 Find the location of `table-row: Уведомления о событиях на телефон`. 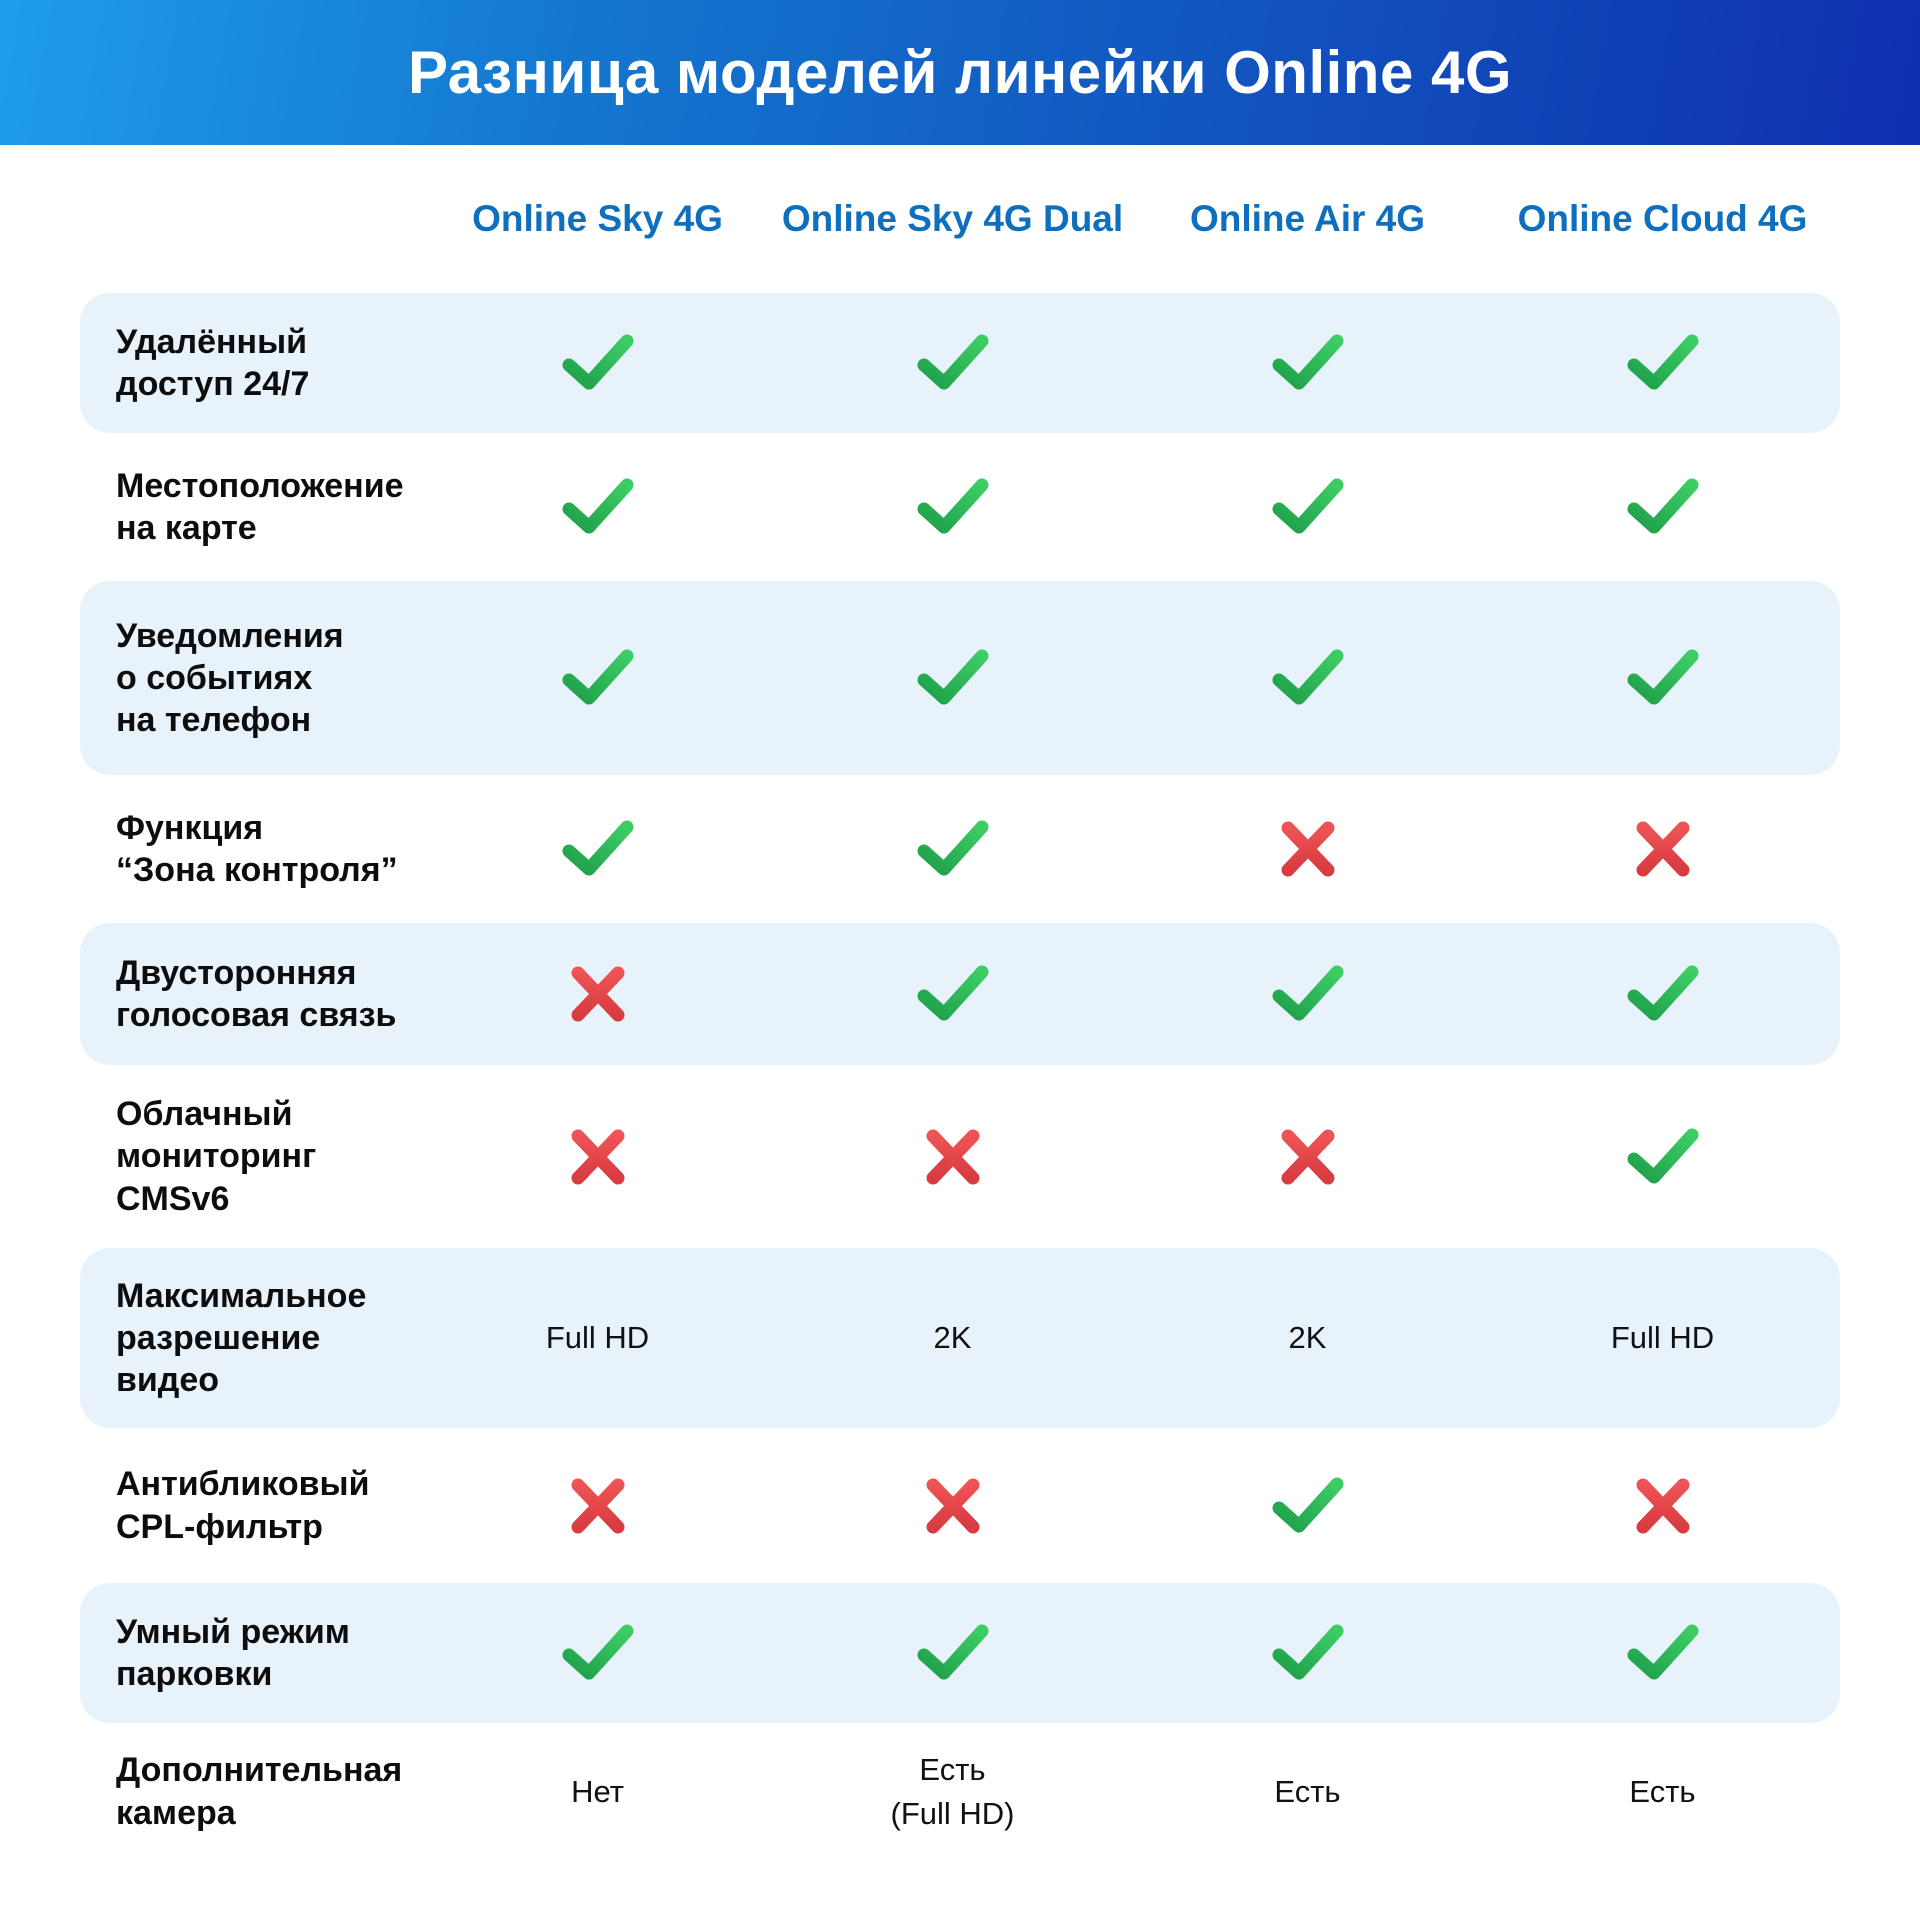

table-row: Уведомления о событиях на телефон is located at coordinates (960, 678).